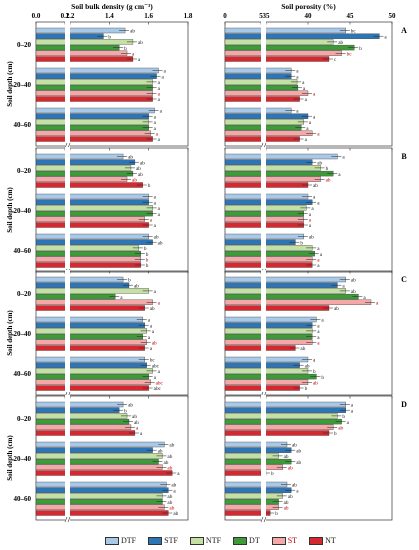 The width and height of the screenshot is (419, 550). What do you see at coordinates (267, 16) in the screenshot?
I see `porosity-tick-label: 35` at bounding box center [267, 16].